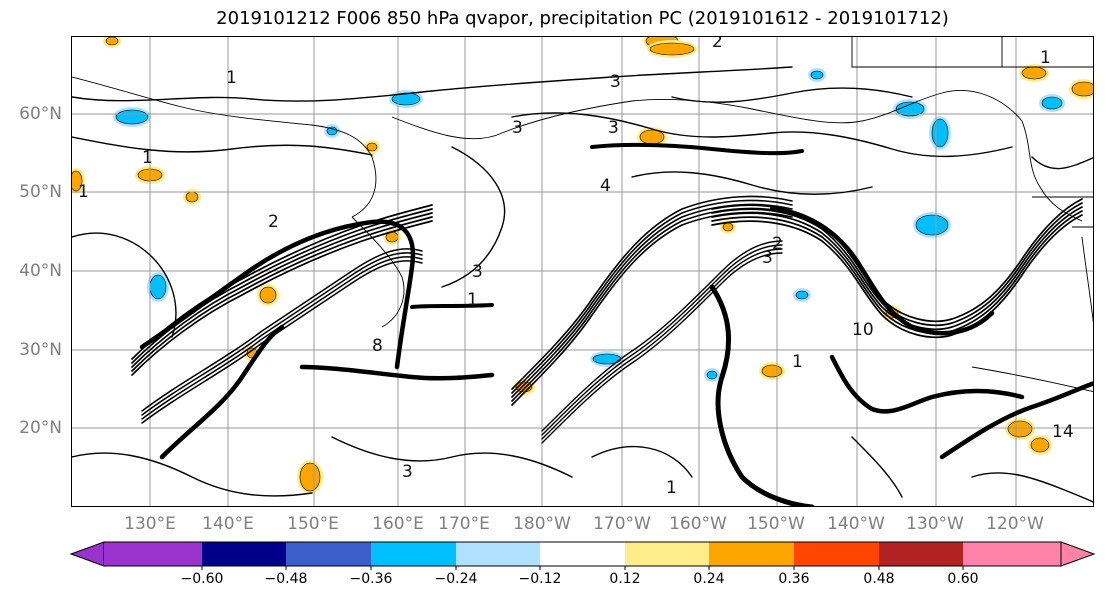  Describe the element at coordinates (398, 524) in the screenshot. I see `lon-label-160e: 160°E` at that location.